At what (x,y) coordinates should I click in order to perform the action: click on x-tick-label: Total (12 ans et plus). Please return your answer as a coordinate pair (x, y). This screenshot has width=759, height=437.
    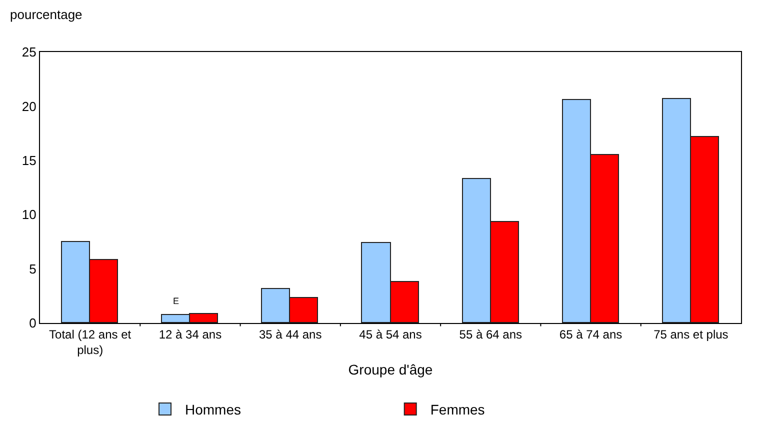
    Looking at the image, I should click on (90, 342).